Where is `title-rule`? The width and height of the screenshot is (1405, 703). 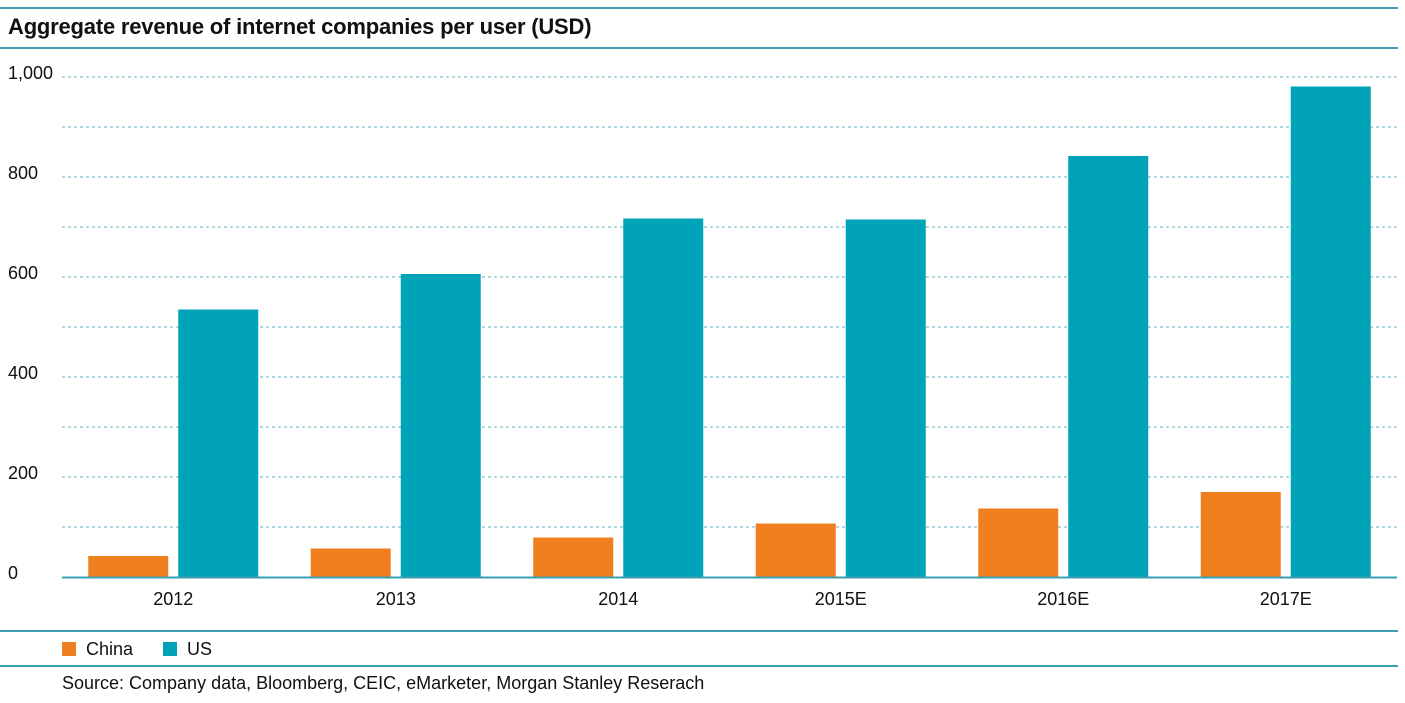 title-rule is located at coordinates (699, 48).